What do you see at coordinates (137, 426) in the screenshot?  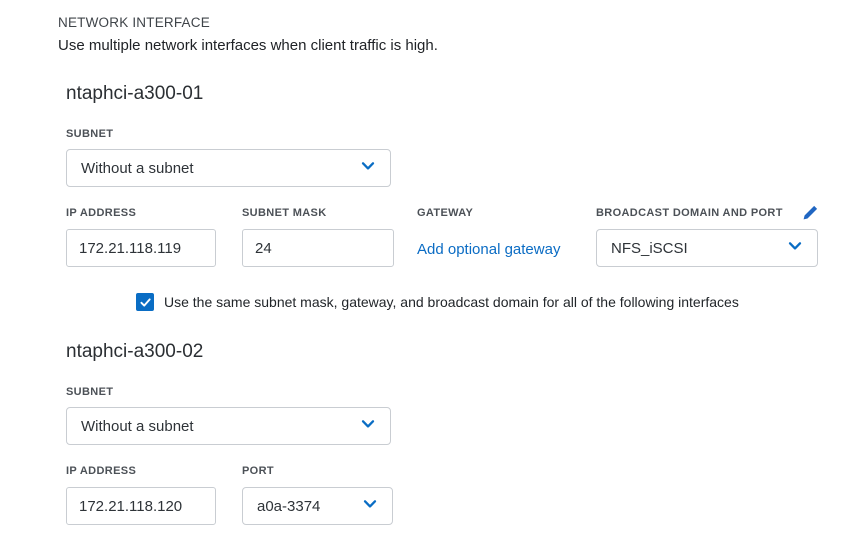 I see `node2-subnet-select-value: Without a subnet` at bounding box center [137, 426].